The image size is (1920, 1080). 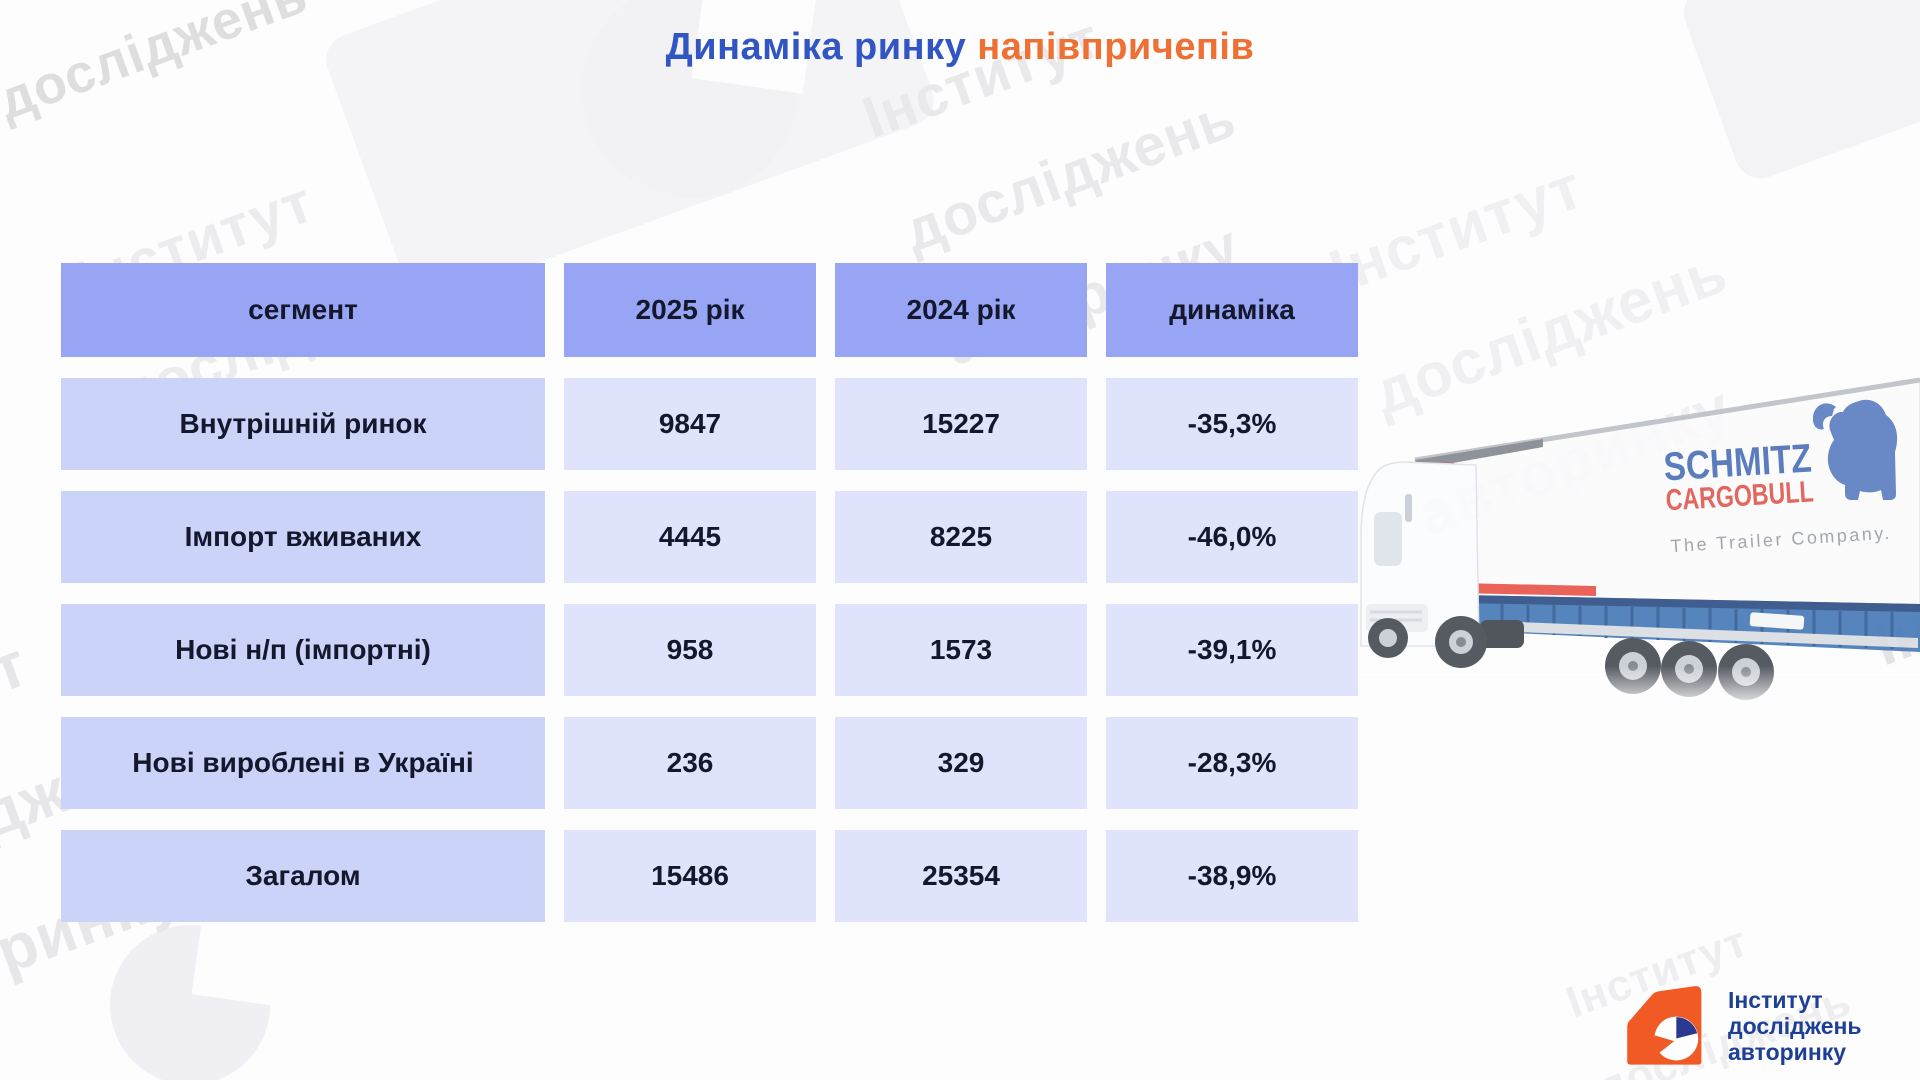 What do you see at coordinates (690, 537) in the screenshot?
I see `row-used-import-2025: 4445` at bounding box center [690, 537].